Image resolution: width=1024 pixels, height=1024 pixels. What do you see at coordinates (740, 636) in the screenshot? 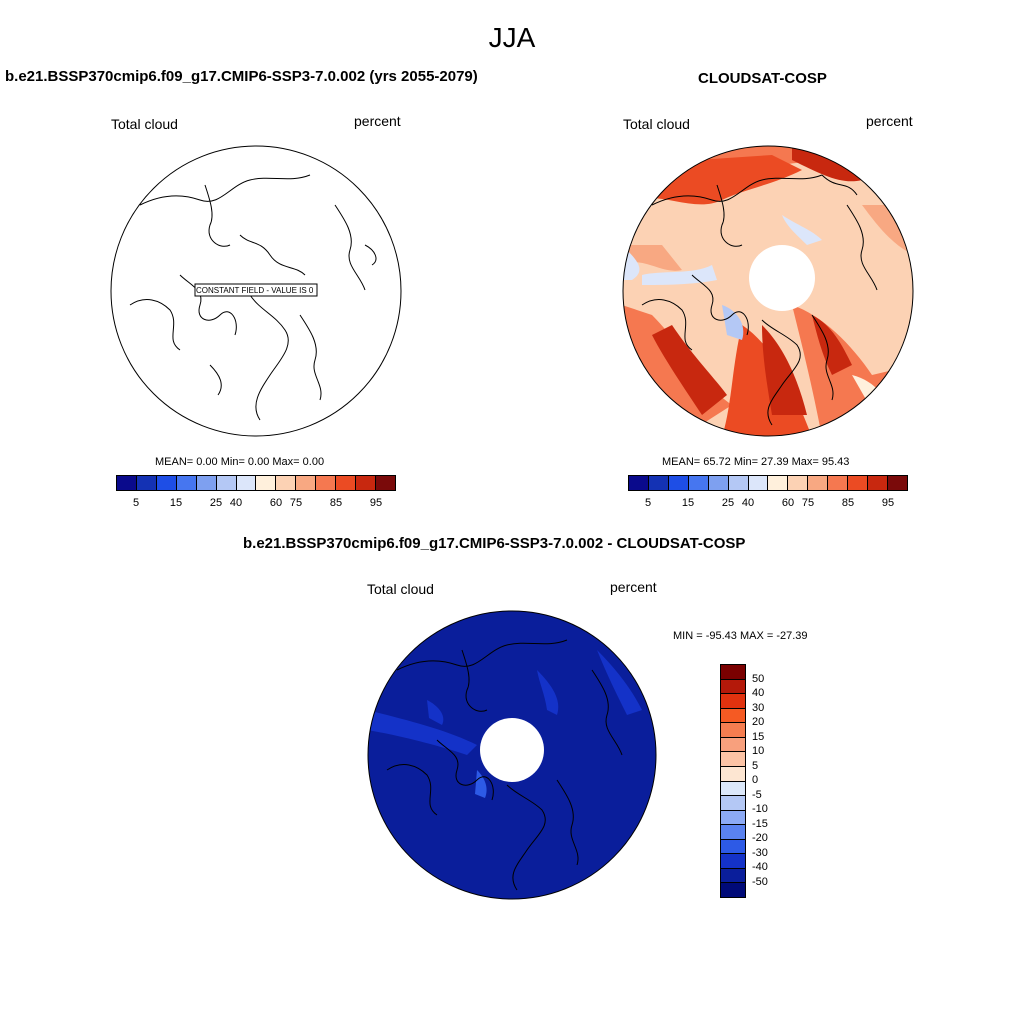
I see `diff-stats: MIN = -95.43 MAX = -27.39` at bounding box center [740, 636].